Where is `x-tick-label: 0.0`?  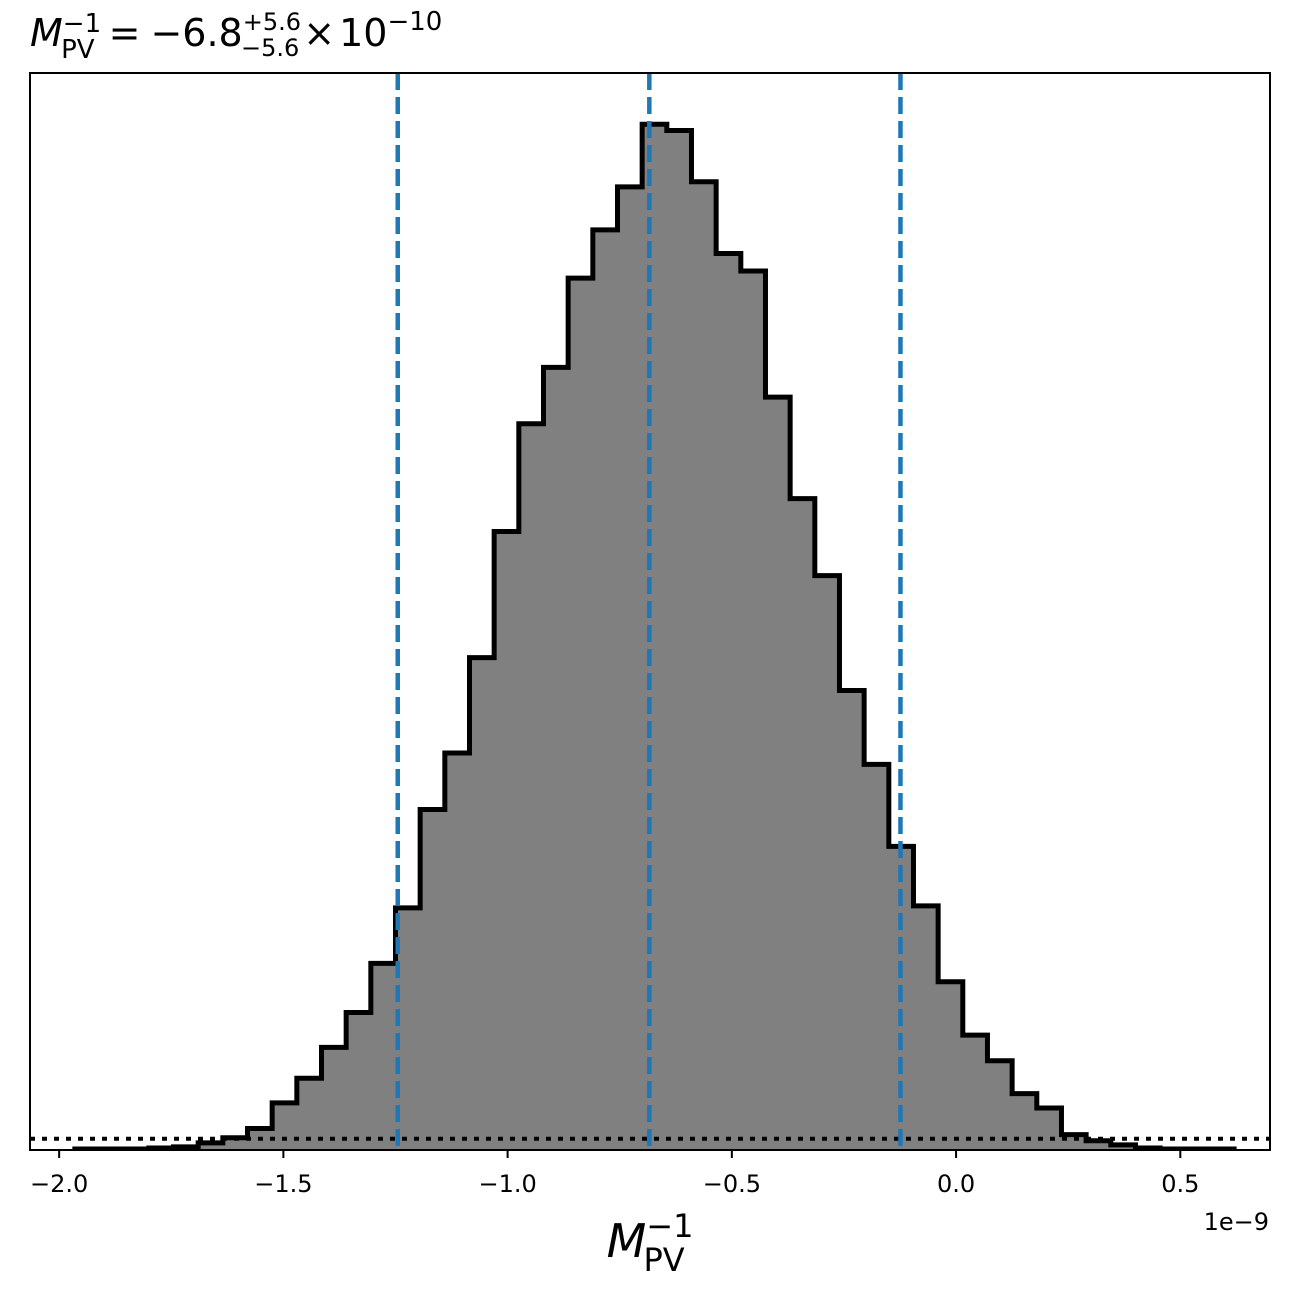 x-tick-label: 0.0 is located at coordinates (956, 1184).